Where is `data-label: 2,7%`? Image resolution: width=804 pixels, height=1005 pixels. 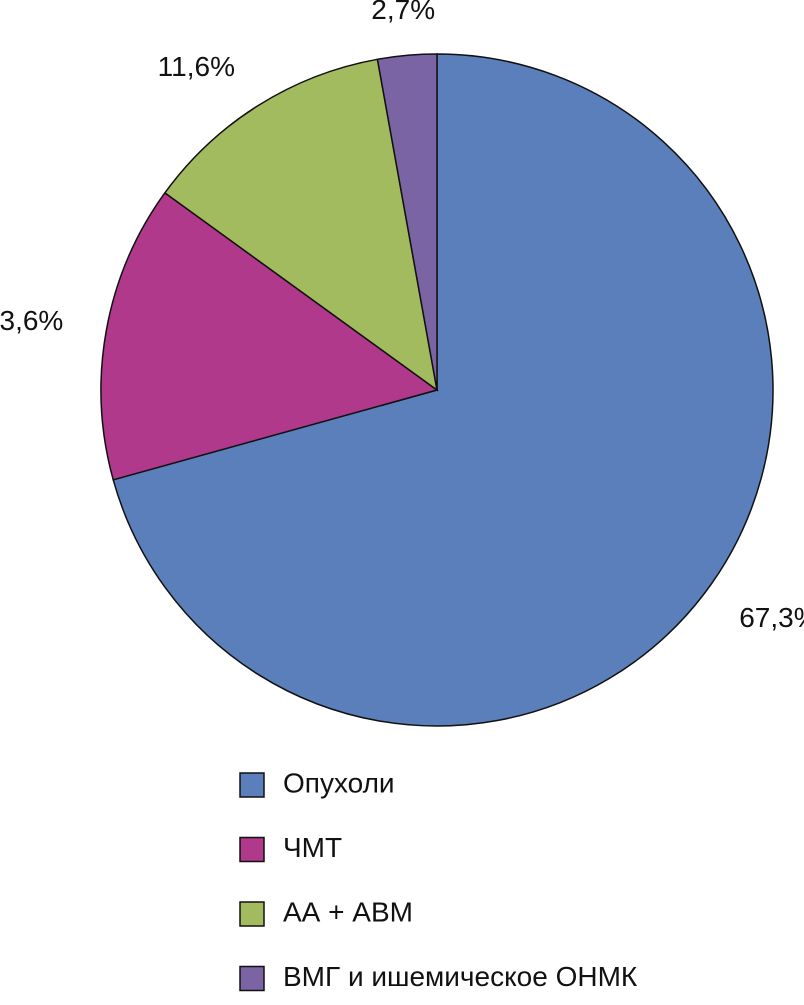
data-label: 2,7% is located at coordinates (403, 12).